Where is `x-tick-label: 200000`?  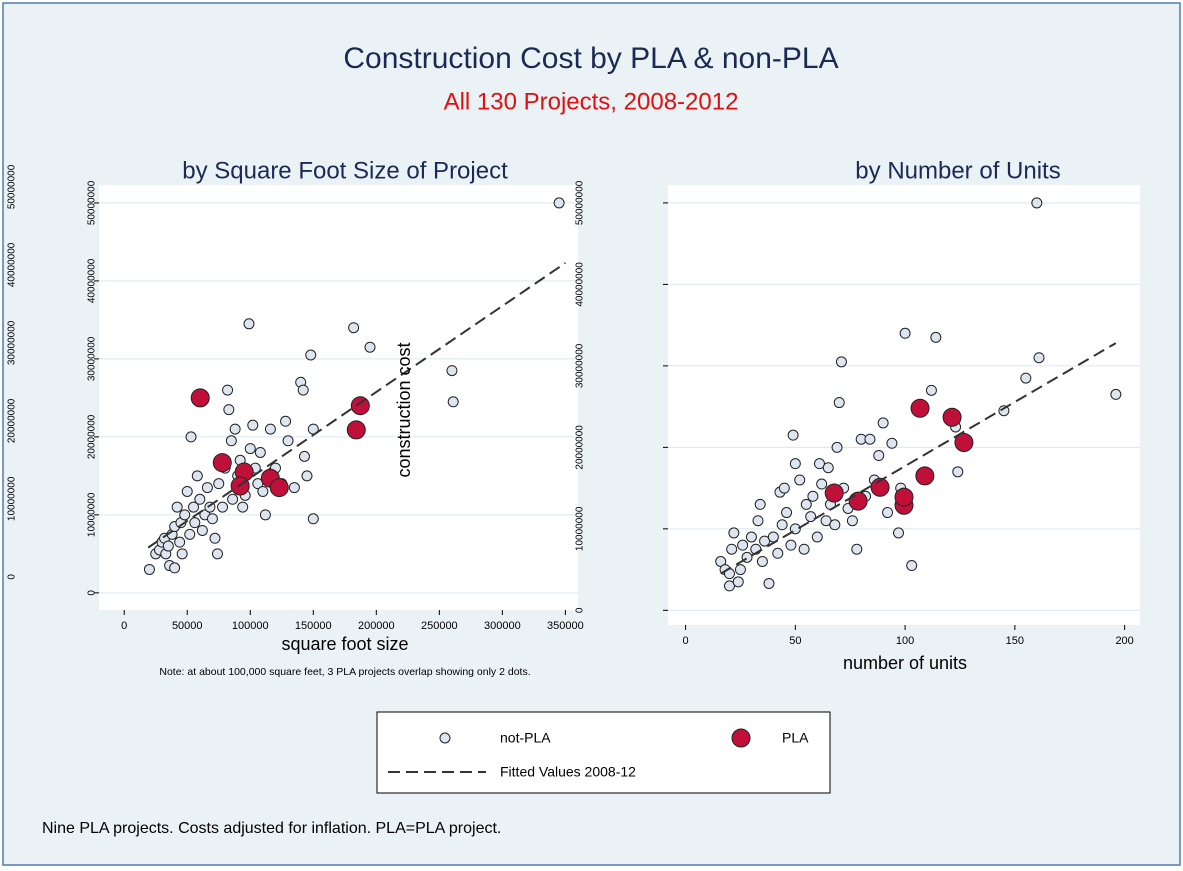
x-tick-label: 200000 is located at coordinates (376, 626).